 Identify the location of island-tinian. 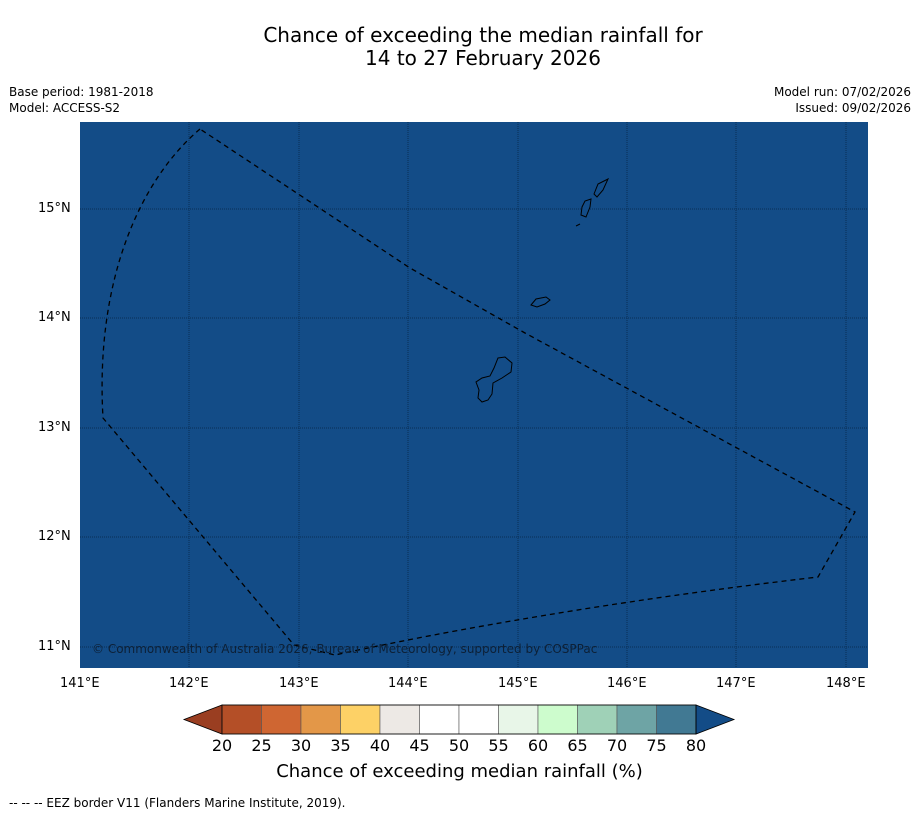
(586, 208).